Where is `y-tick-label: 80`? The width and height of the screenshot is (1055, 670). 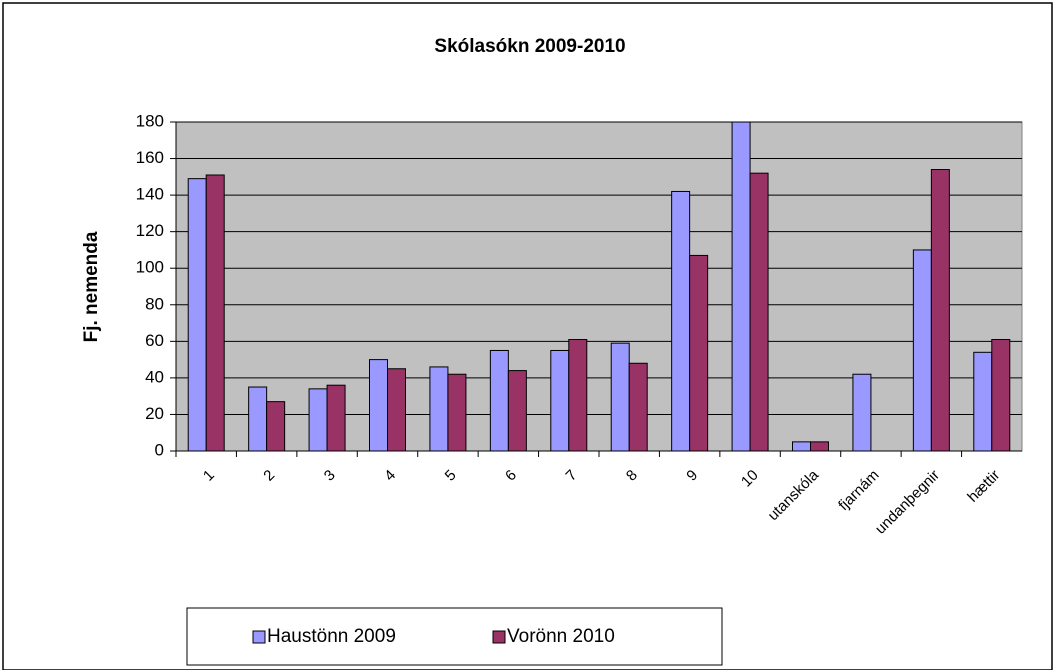 y-tick-label: 80 is located at coordinates (154, 303).